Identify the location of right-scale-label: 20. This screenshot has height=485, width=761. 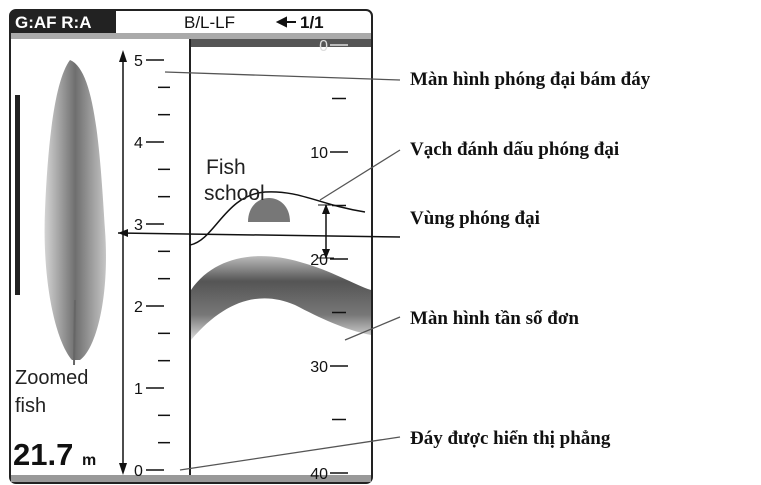
(319, 260).